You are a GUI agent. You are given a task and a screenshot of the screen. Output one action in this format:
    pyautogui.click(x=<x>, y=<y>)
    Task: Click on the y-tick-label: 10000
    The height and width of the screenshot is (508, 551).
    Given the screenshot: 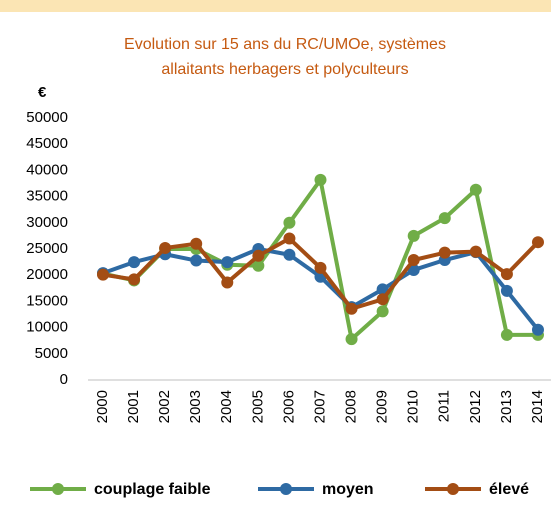 What is the action you would take?
    pyautogui.click(x=47, y=327)
    